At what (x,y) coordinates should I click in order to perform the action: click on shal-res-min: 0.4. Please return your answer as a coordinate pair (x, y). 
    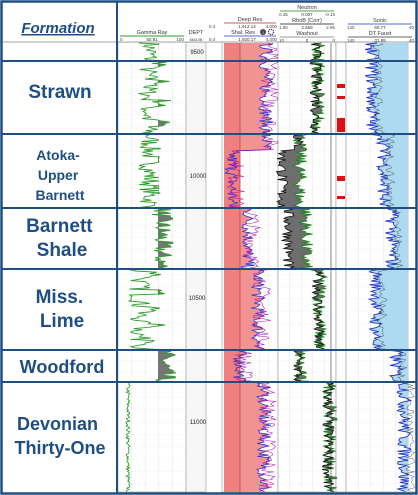
    Looking at the image, I should click on (212, 39).